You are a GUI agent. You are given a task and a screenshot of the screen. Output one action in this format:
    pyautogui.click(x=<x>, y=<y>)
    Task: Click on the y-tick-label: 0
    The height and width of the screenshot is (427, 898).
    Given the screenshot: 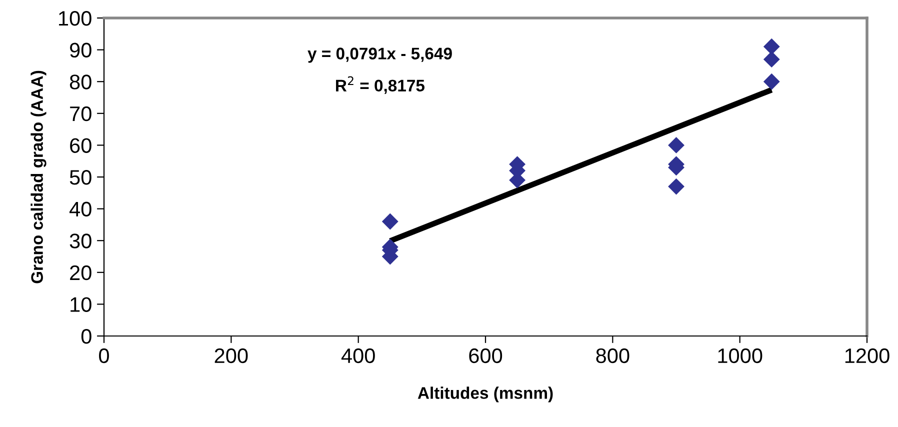 What is the action you would take?
    pyautogui.click(x=86, y=336)
    